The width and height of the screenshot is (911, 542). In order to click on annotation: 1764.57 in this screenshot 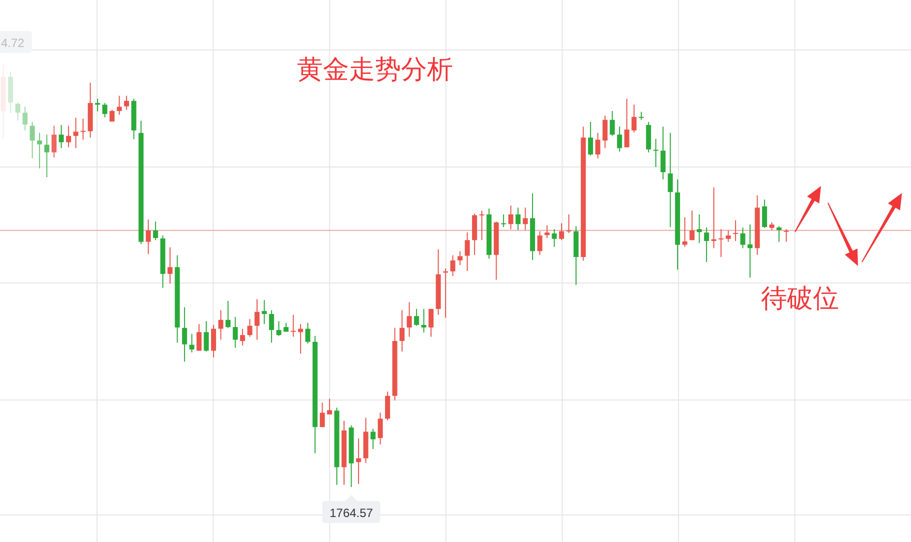, I will do `click(352, 513)`.